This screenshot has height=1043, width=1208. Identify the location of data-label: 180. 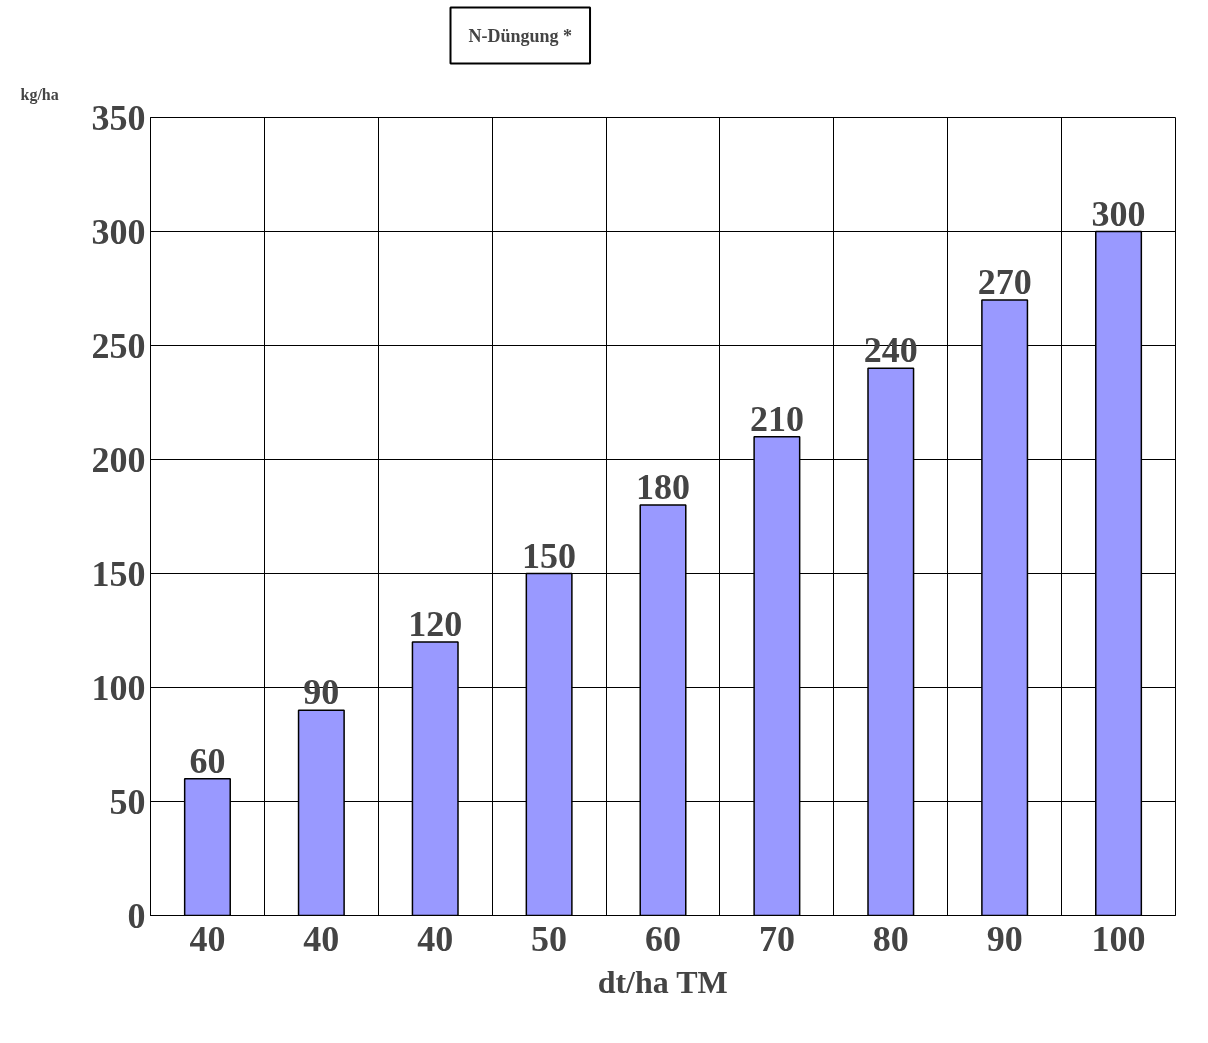
(663, 487).